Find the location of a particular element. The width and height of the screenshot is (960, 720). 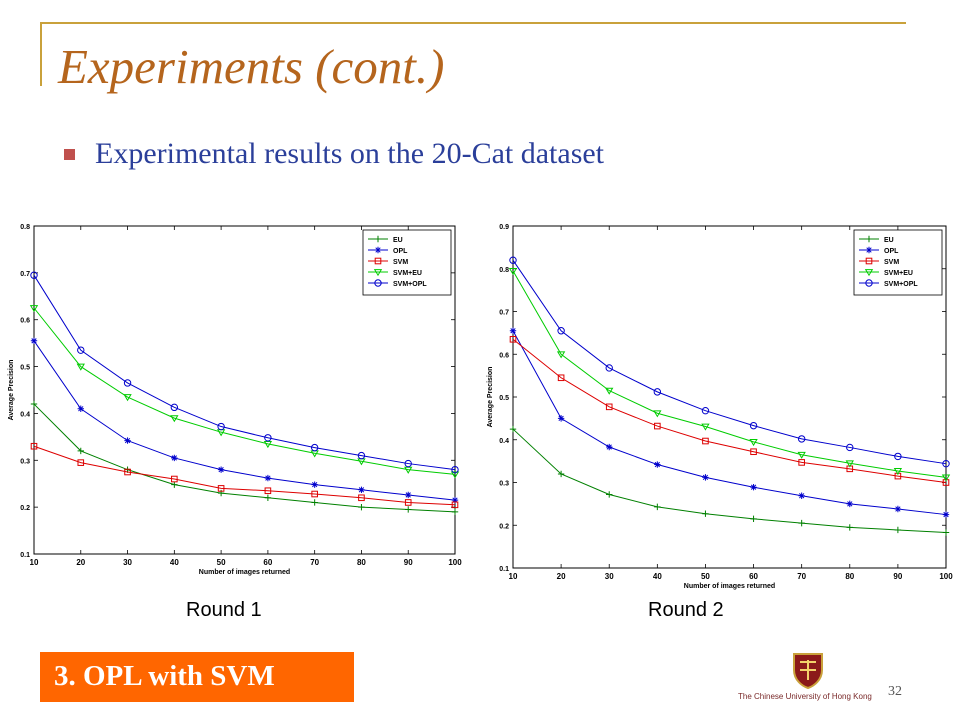

series-line-eu is located at coordinates (729, 481).